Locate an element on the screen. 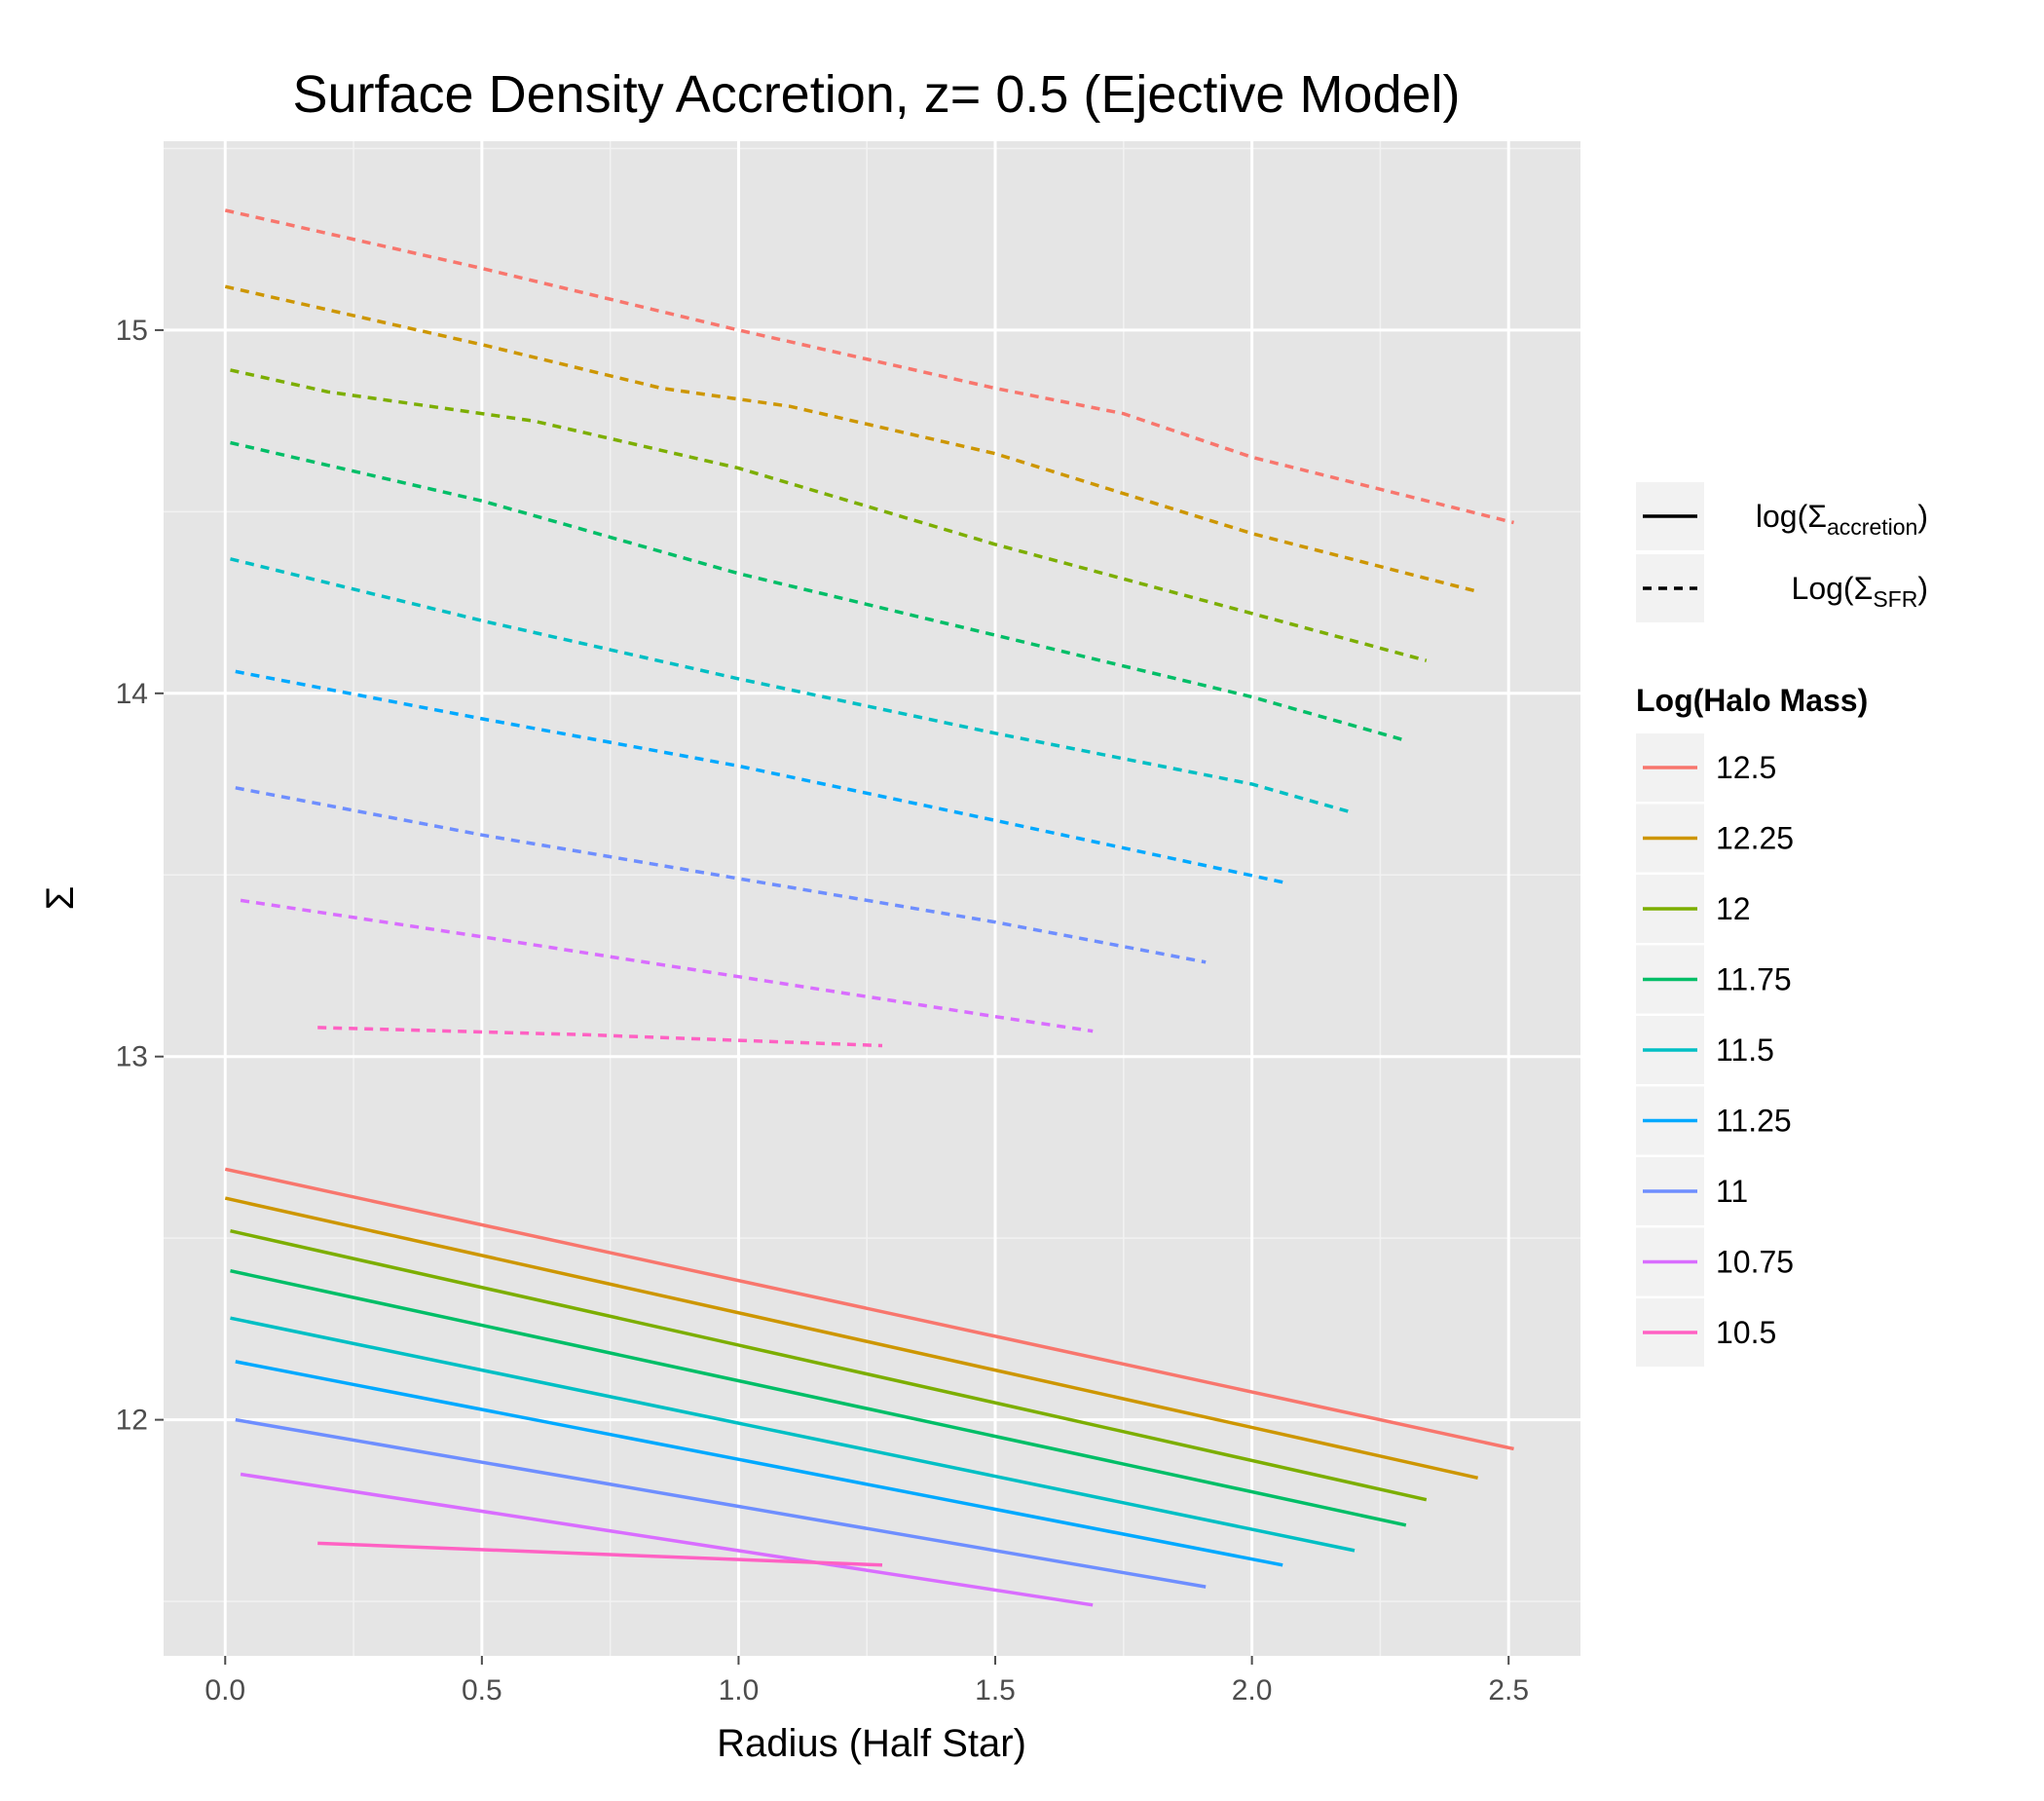  sfr-line-11.75 is located at coordinates (818, 591).